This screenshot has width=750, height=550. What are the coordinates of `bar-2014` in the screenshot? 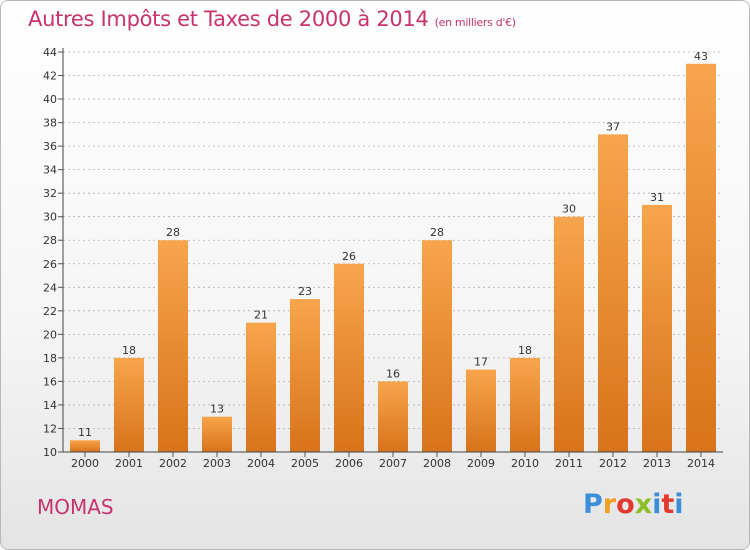 It's located at (701, 257).